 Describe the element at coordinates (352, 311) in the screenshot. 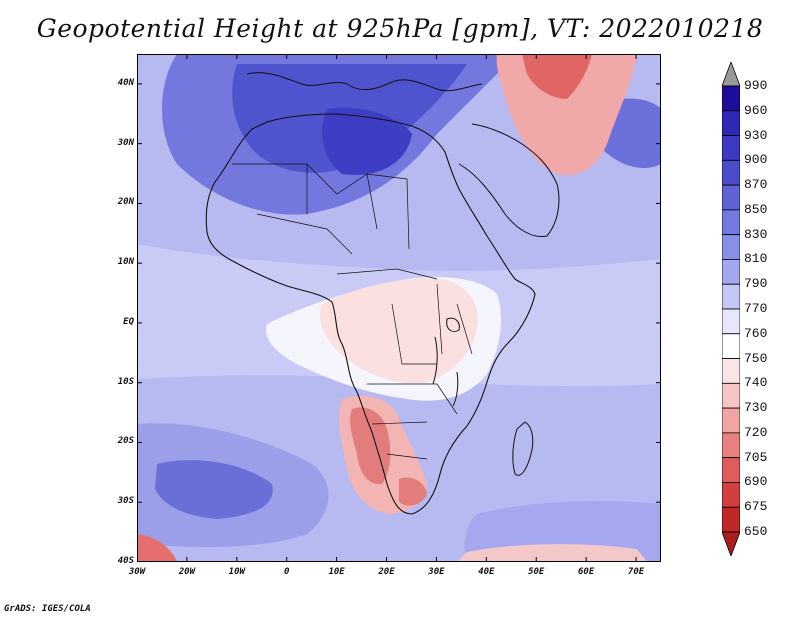

I see `borders` at that location.